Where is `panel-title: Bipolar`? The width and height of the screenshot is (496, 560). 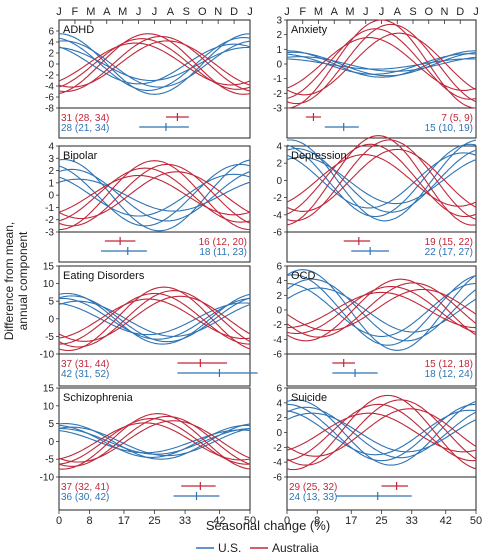 panel-title: Bipolar is located at coordinates (80, 156).